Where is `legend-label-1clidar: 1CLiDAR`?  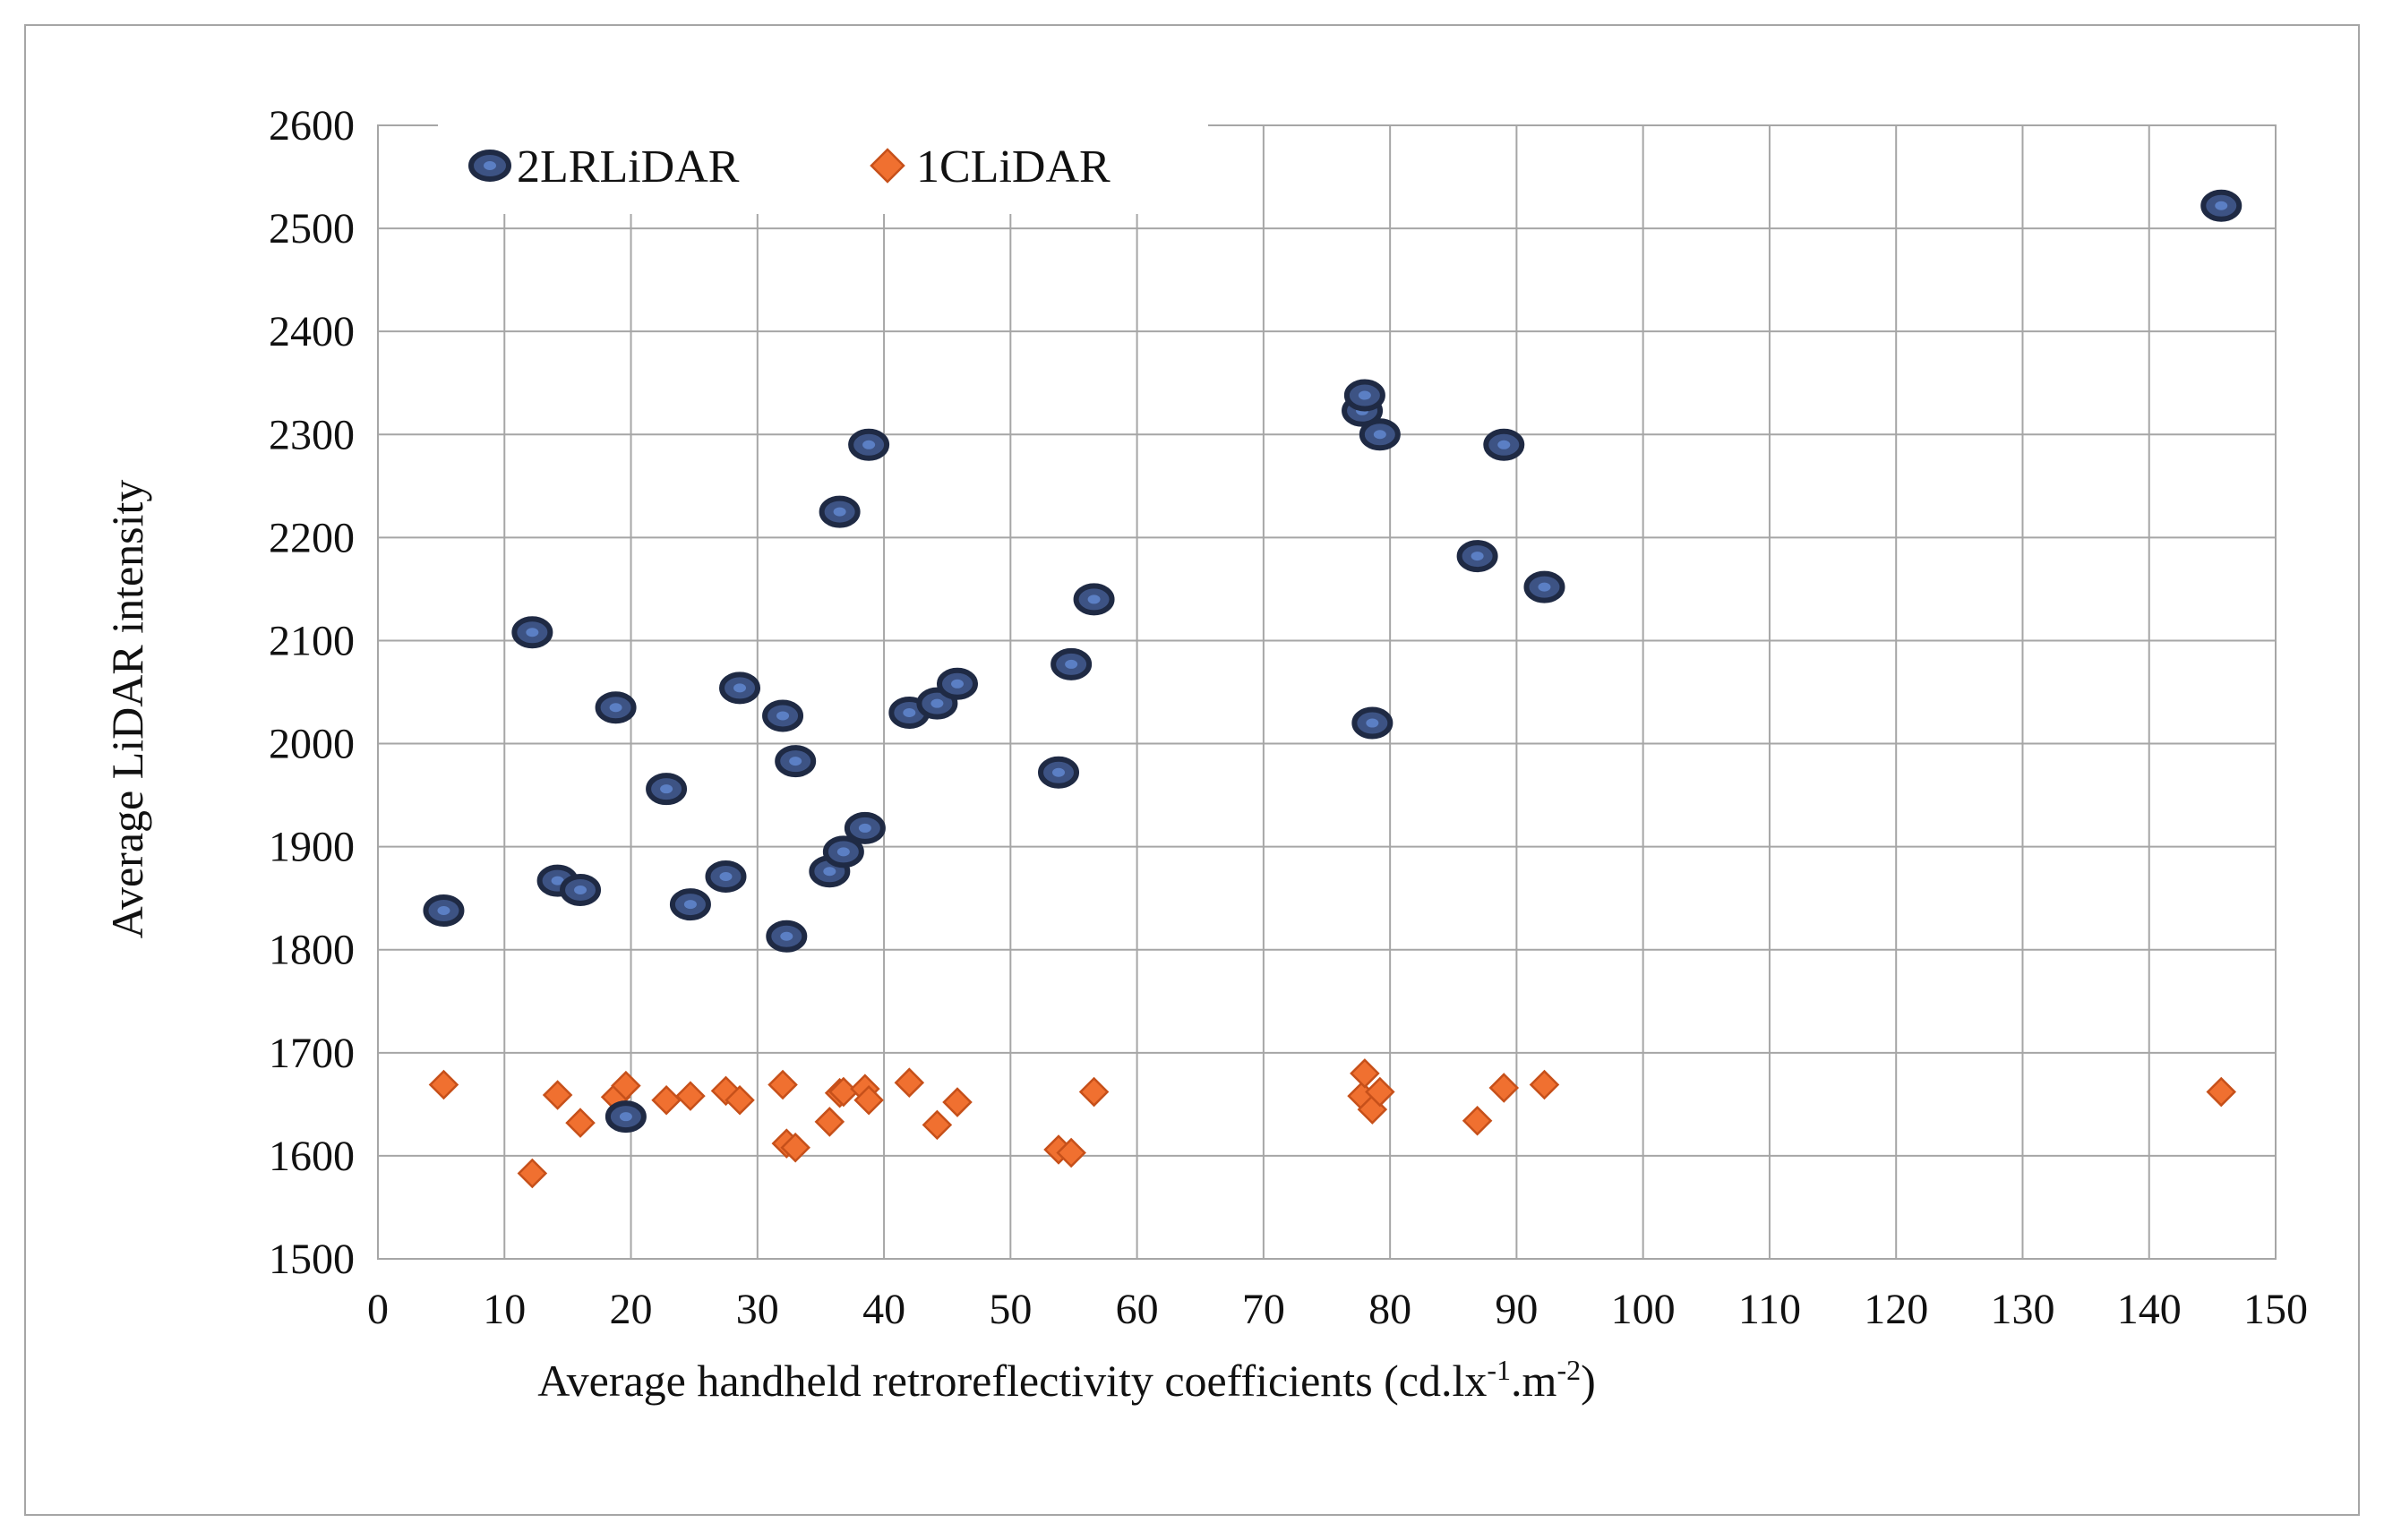
legend-label-1clidar: 1CLiDAR is located at coordinates (1014, 166).